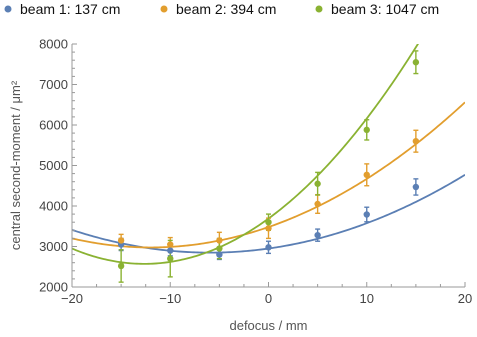 This screenshot has height=337, width=477. I want to click on x-tick-label: −20, so click(72, 298).